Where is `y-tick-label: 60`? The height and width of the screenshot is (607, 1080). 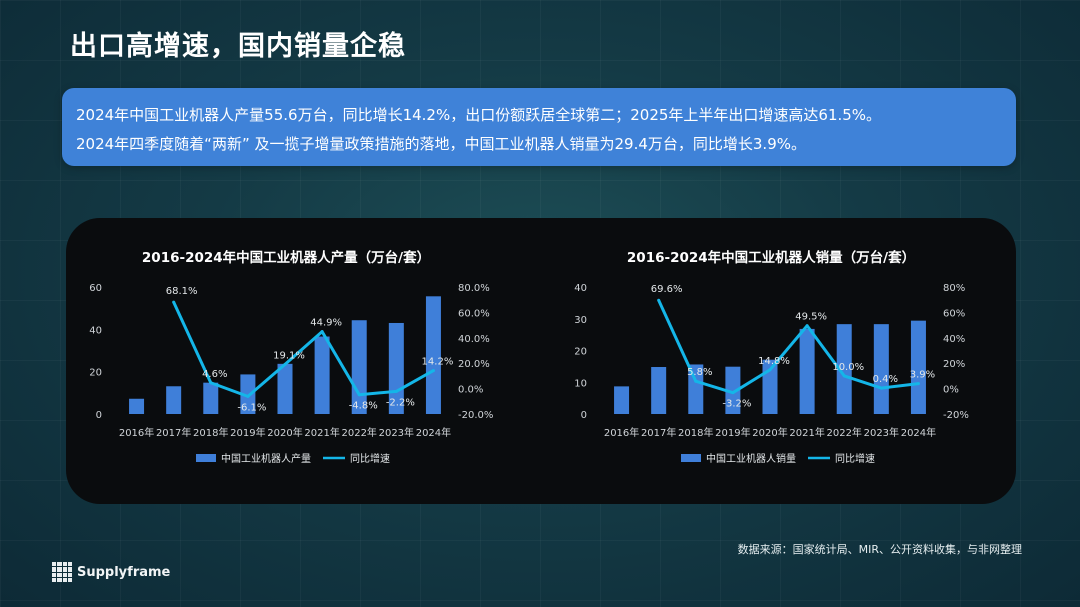
y-tick-label: 60 is located at coordinates (95, 288).